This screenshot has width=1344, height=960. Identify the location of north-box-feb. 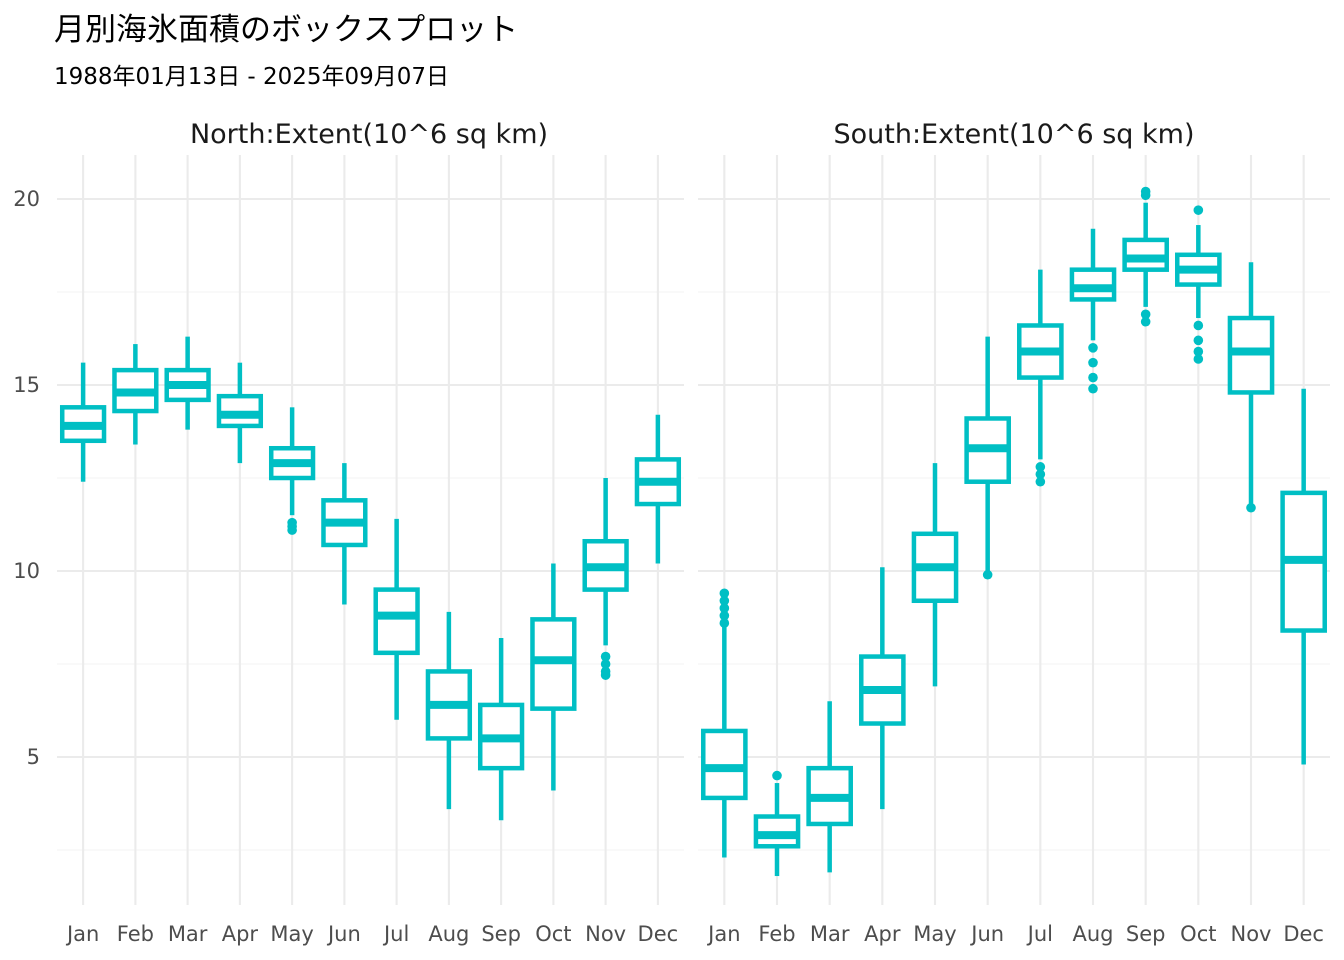
(135, 394).